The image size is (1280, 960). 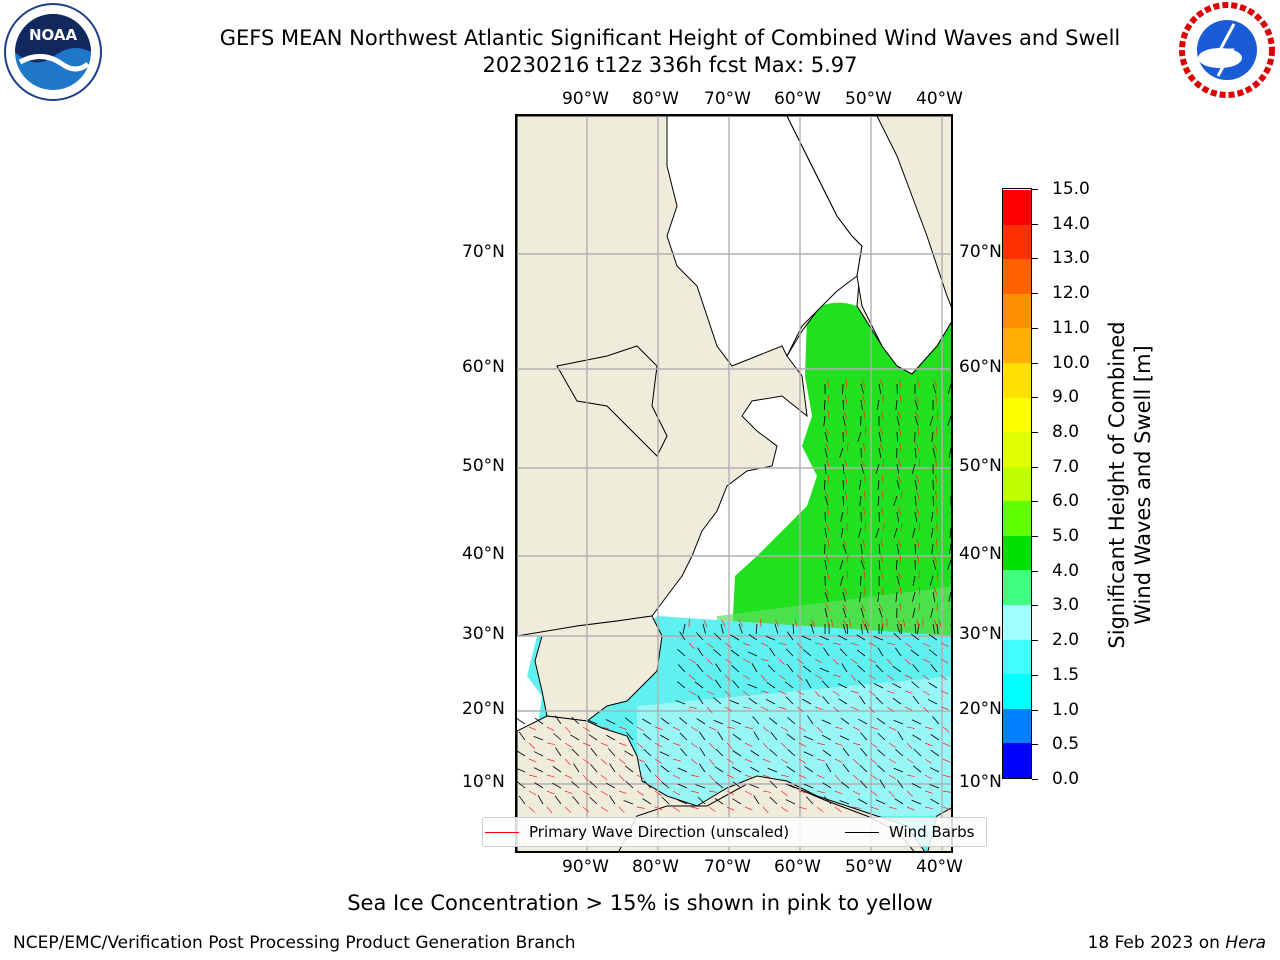 I want to click on colorbar-tick-label: 14.0, so click(x=1071, y=223).